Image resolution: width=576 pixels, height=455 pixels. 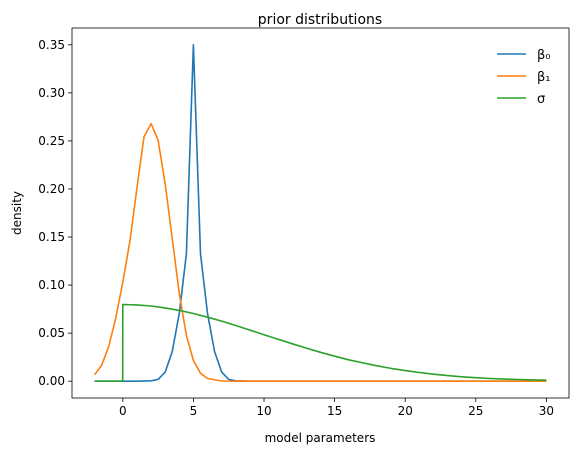 I want to click on legend-label-2: σ, so click(x=541, y=99).